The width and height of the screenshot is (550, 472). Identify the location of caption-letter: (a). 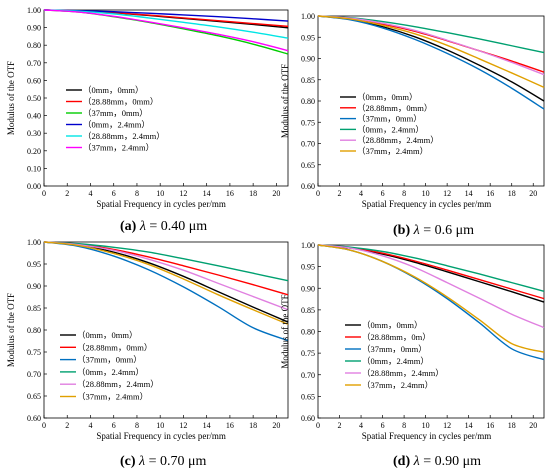
(128, 226).